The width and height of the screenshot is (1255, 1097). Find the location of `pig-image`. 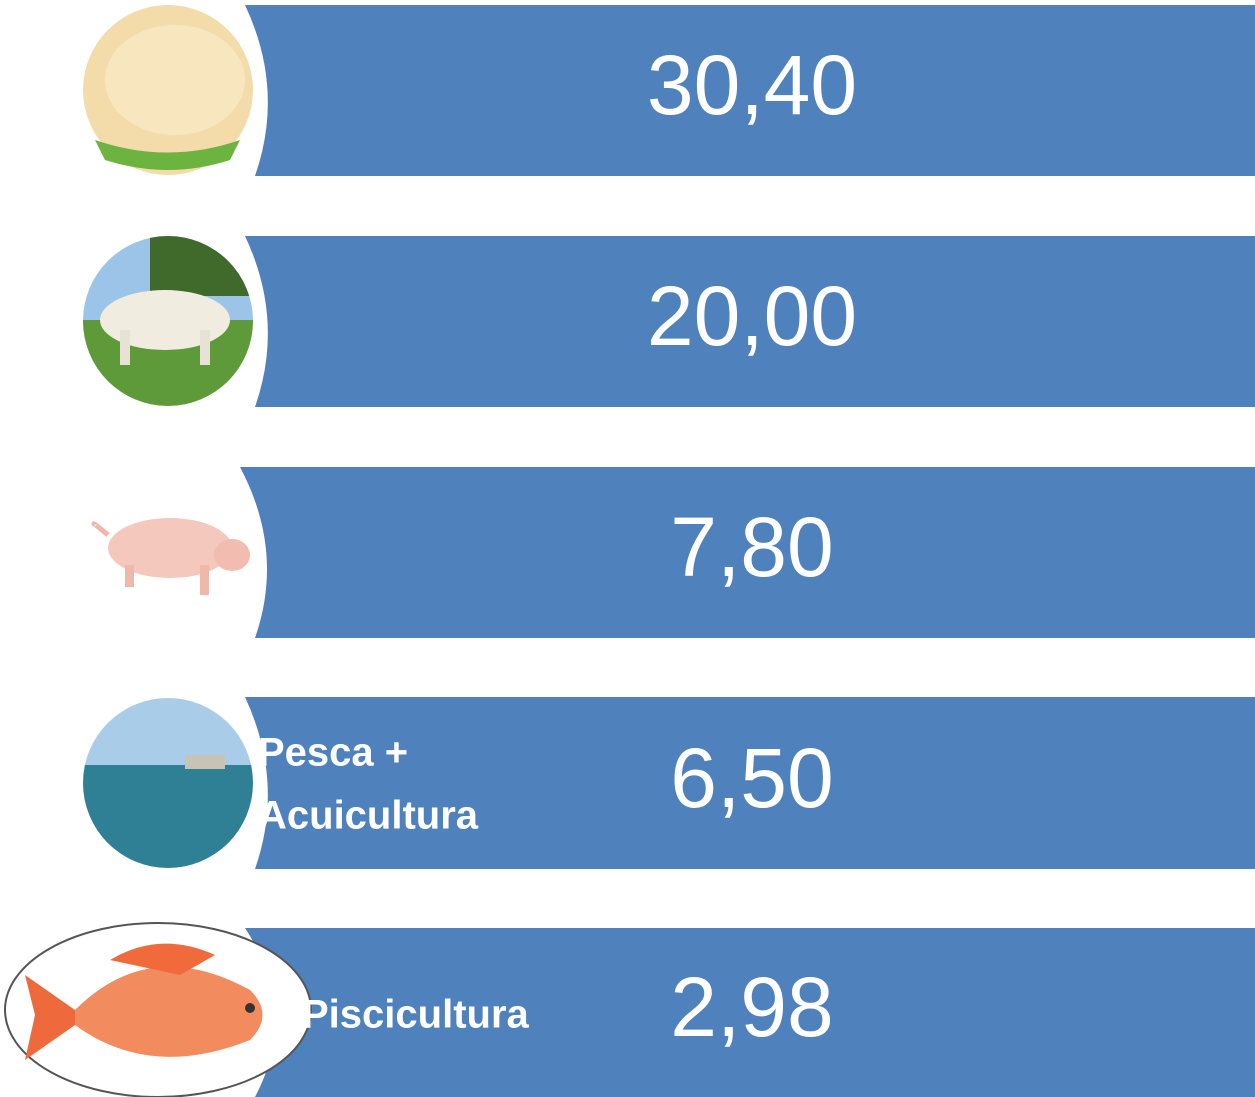

pig-image is located at coordinates (170, 556).